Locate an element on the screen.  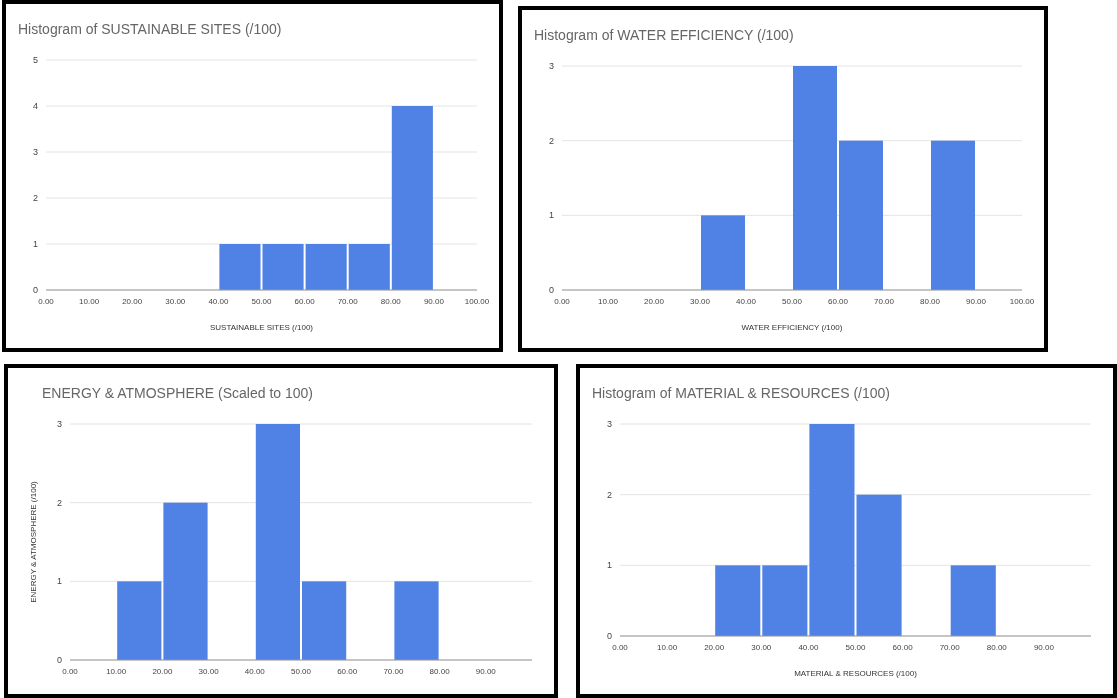
y-tick-label: 5 is located at coordinates (35, 60).